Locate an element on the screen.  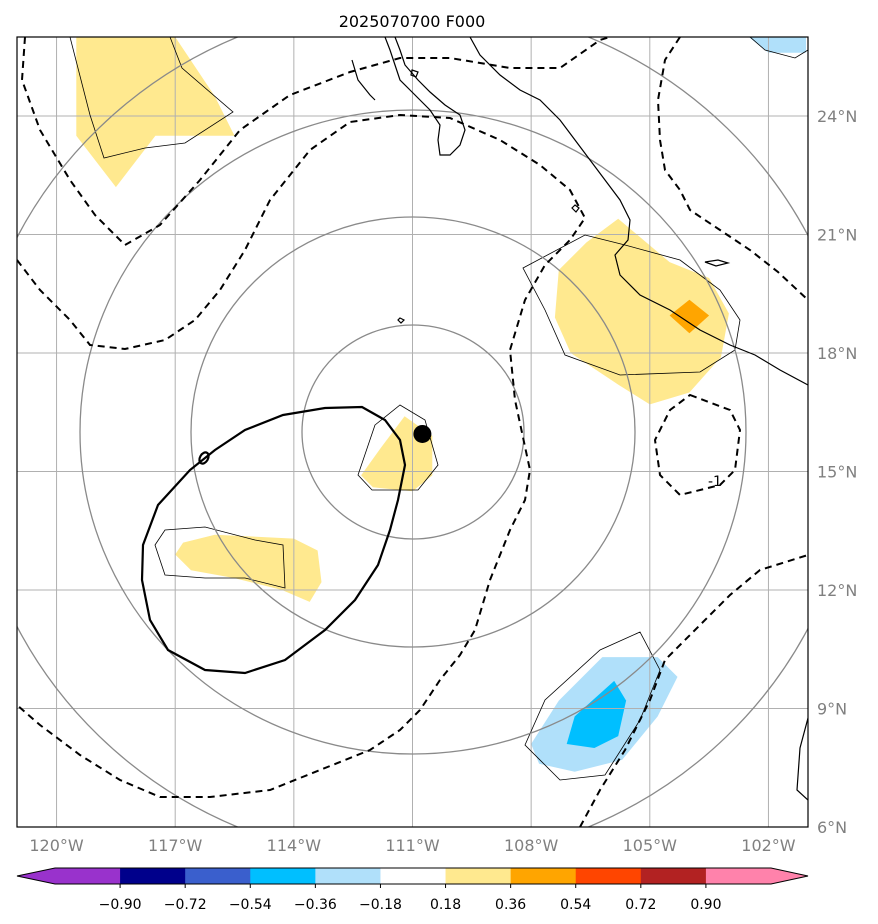
colorbar-outline is located at coordinates (412, 876).